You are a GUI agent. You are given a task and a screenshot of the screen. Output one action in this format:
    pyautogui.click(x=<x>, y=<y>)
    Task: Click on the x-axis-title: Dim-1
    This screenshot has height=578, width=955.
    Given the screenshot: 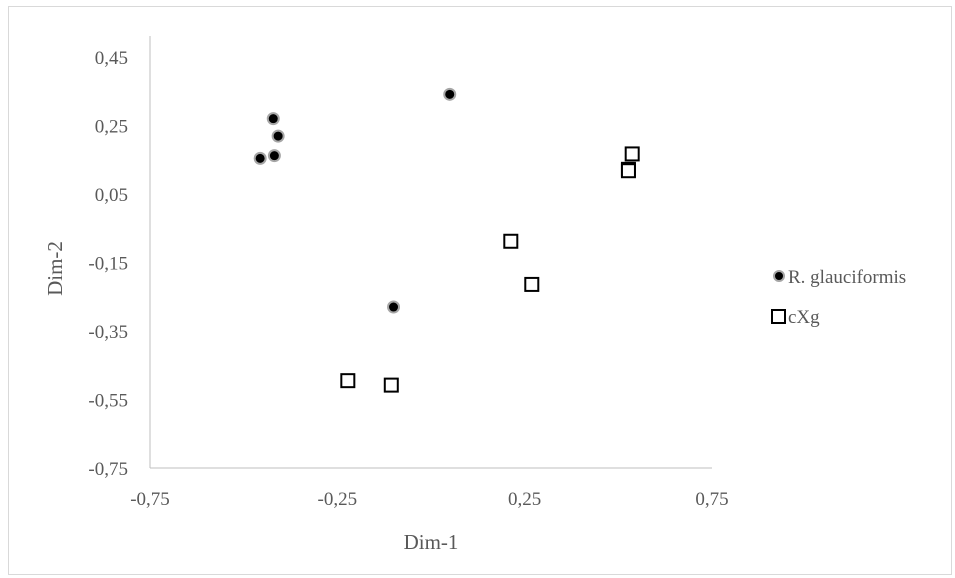 What is the action you would take?
    pyautogui.click(x=431, y=542)
    